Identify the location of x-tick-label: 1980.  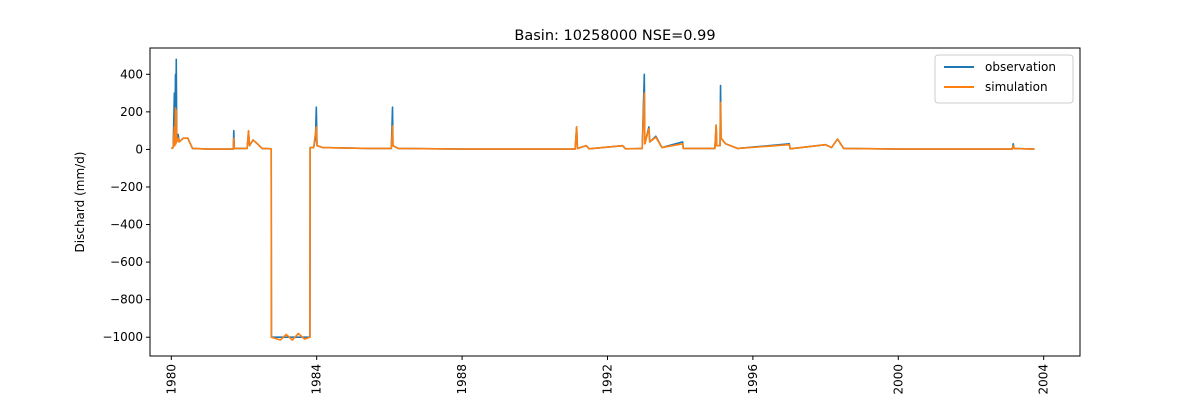
(171, 379).